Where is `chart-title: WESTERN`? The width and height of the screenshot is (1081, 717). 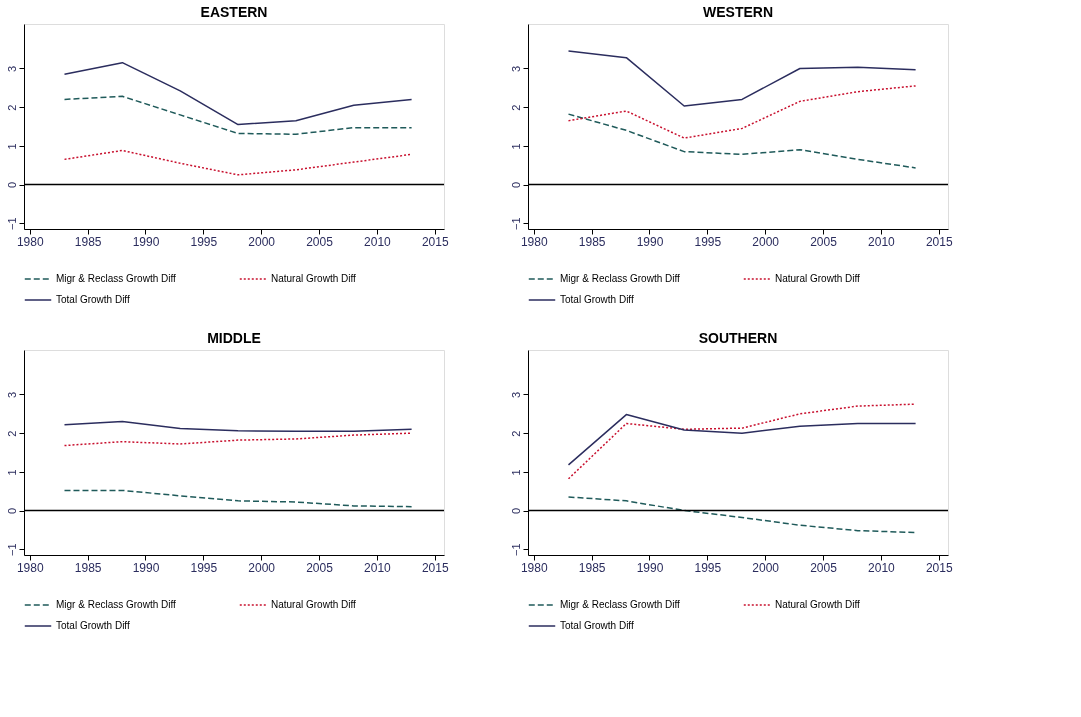
chart-title: WESTERN is located at coordinates (738, 12).